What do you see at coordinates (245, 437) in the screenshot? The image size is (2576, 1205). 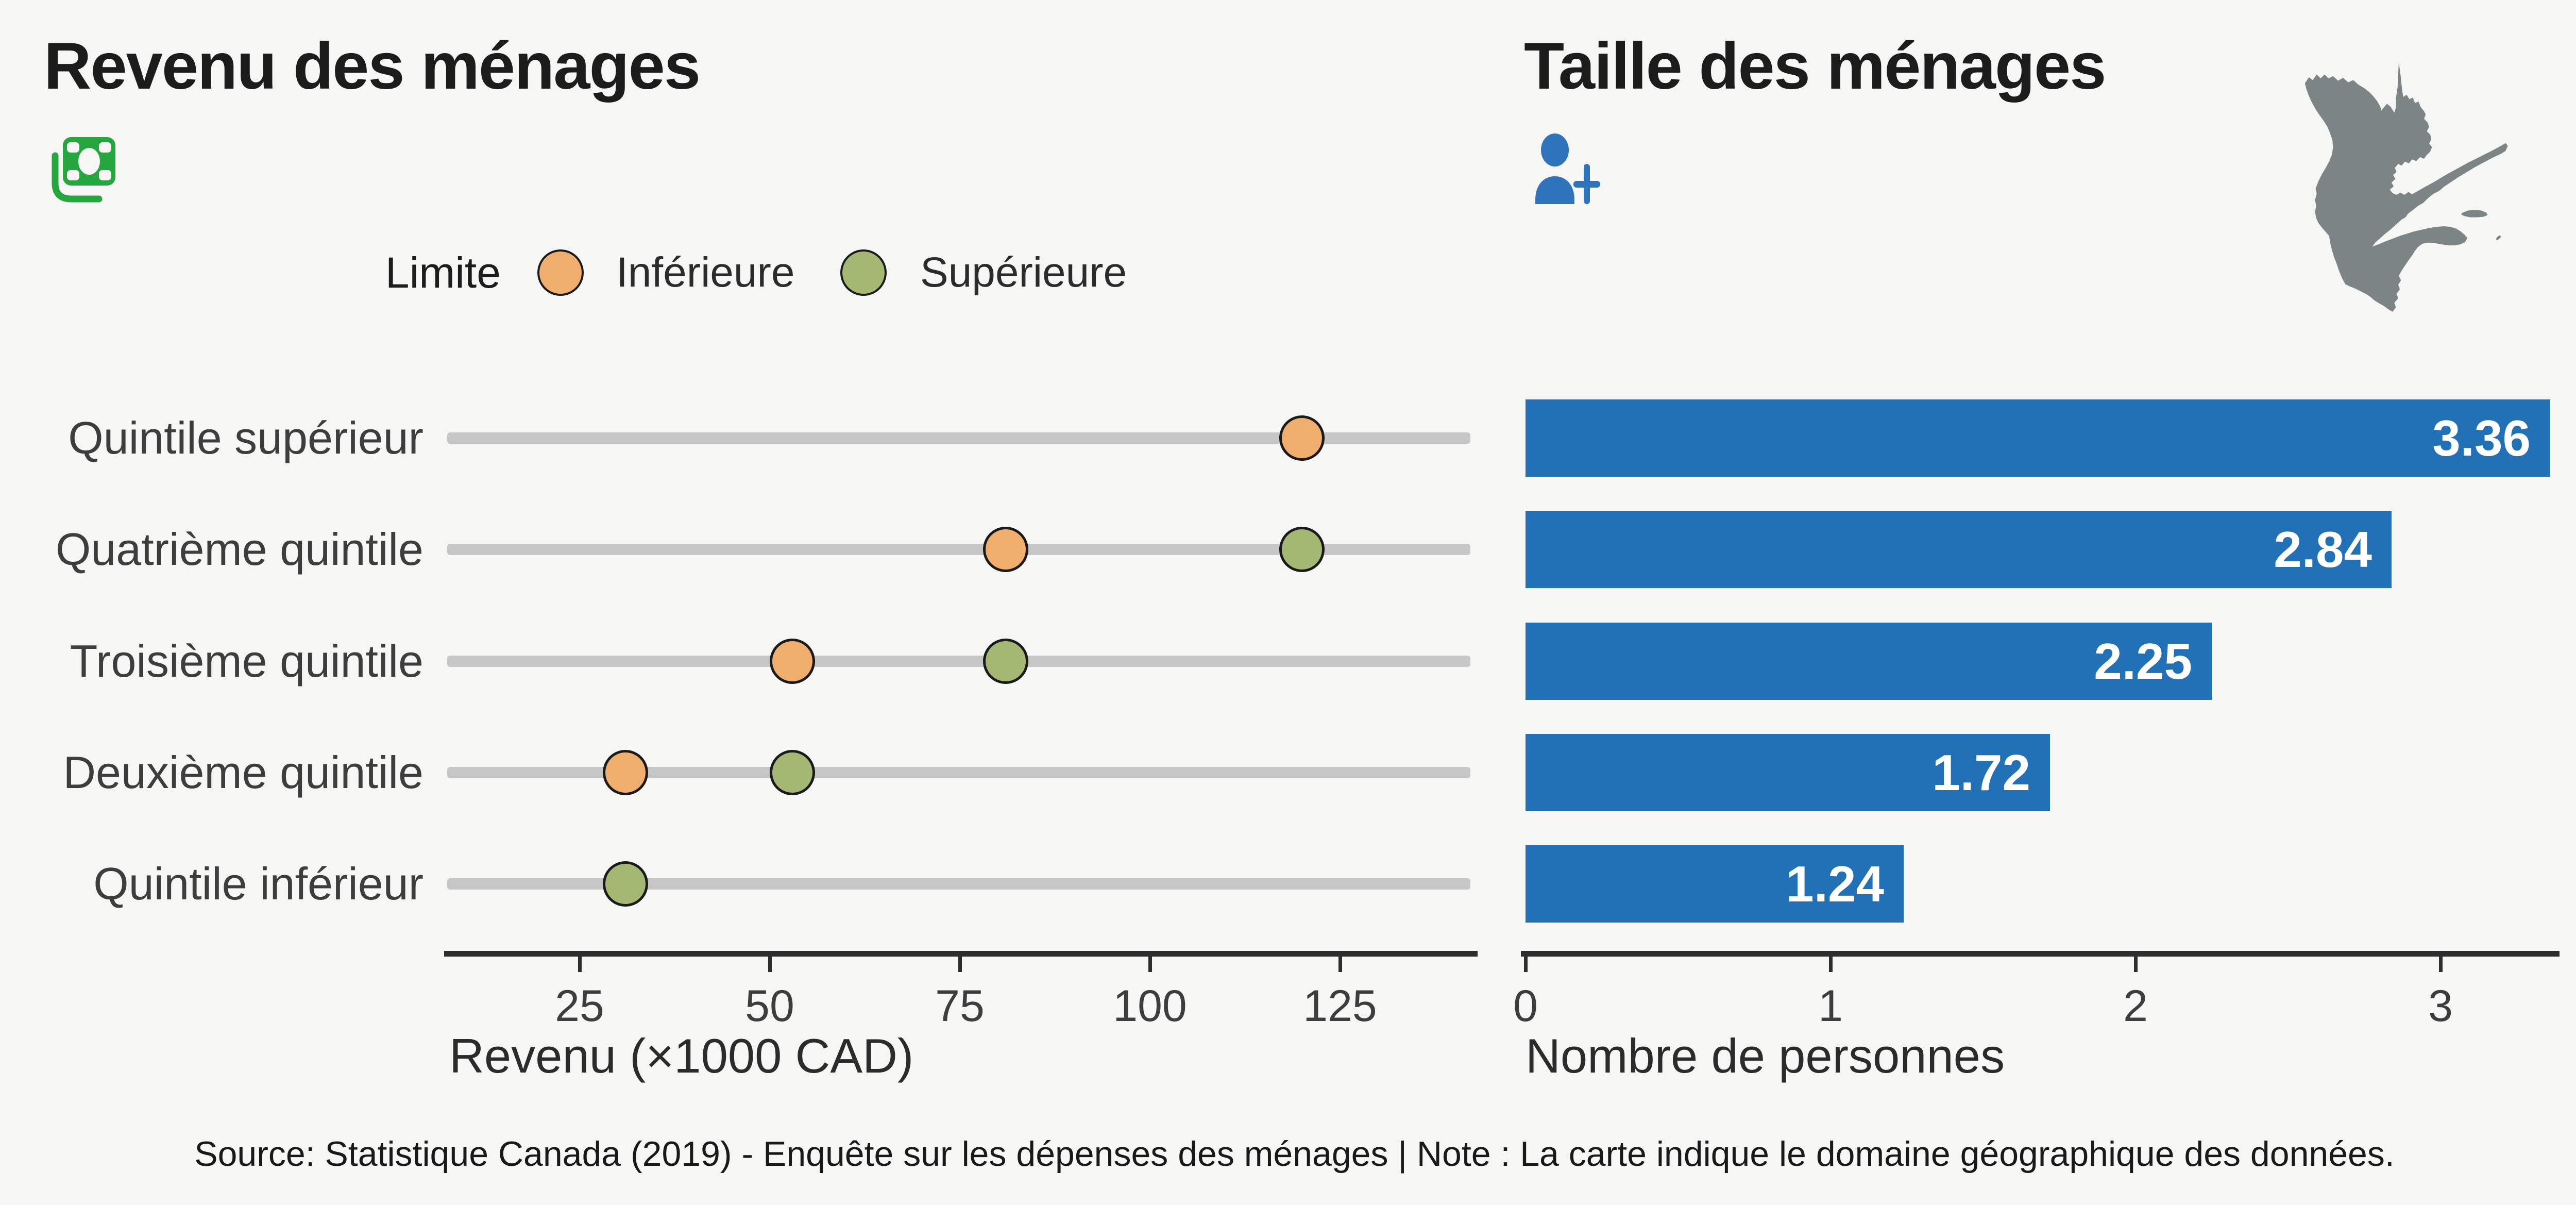 I see `row-label-quintile-superieur: Quintile supérieur` at bounding box center [245, 437].